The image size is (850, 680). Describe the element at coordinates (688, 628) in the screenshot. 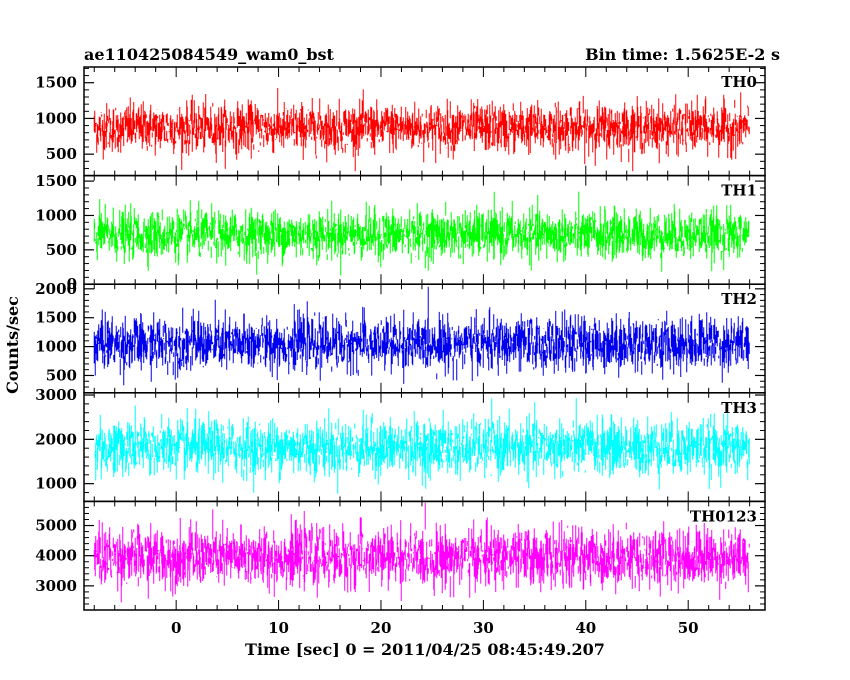

I see `x-tick-label: 50` at that location.